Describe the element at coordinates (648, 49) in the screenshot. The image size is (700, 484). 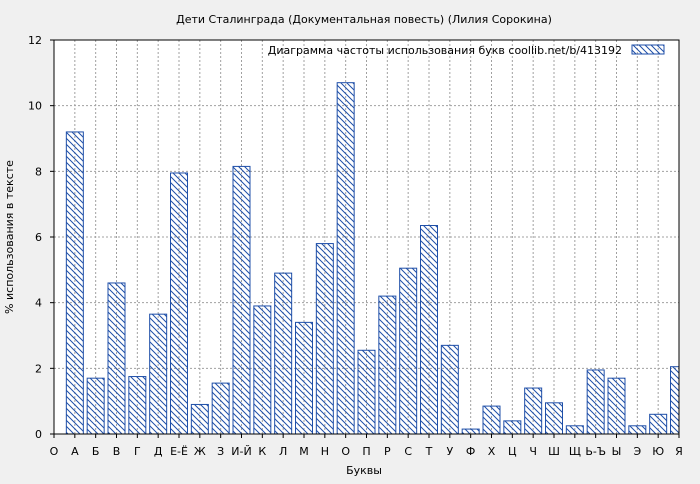
I see `legend-swatch` at that location.